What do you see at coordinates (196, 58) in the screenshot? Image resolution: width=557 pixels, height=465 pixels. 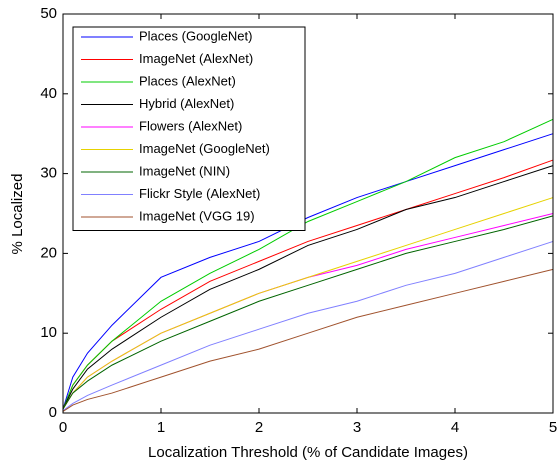 I see `legend-label: ImageNet (AlexNet)` at bounding box center [196, 58].